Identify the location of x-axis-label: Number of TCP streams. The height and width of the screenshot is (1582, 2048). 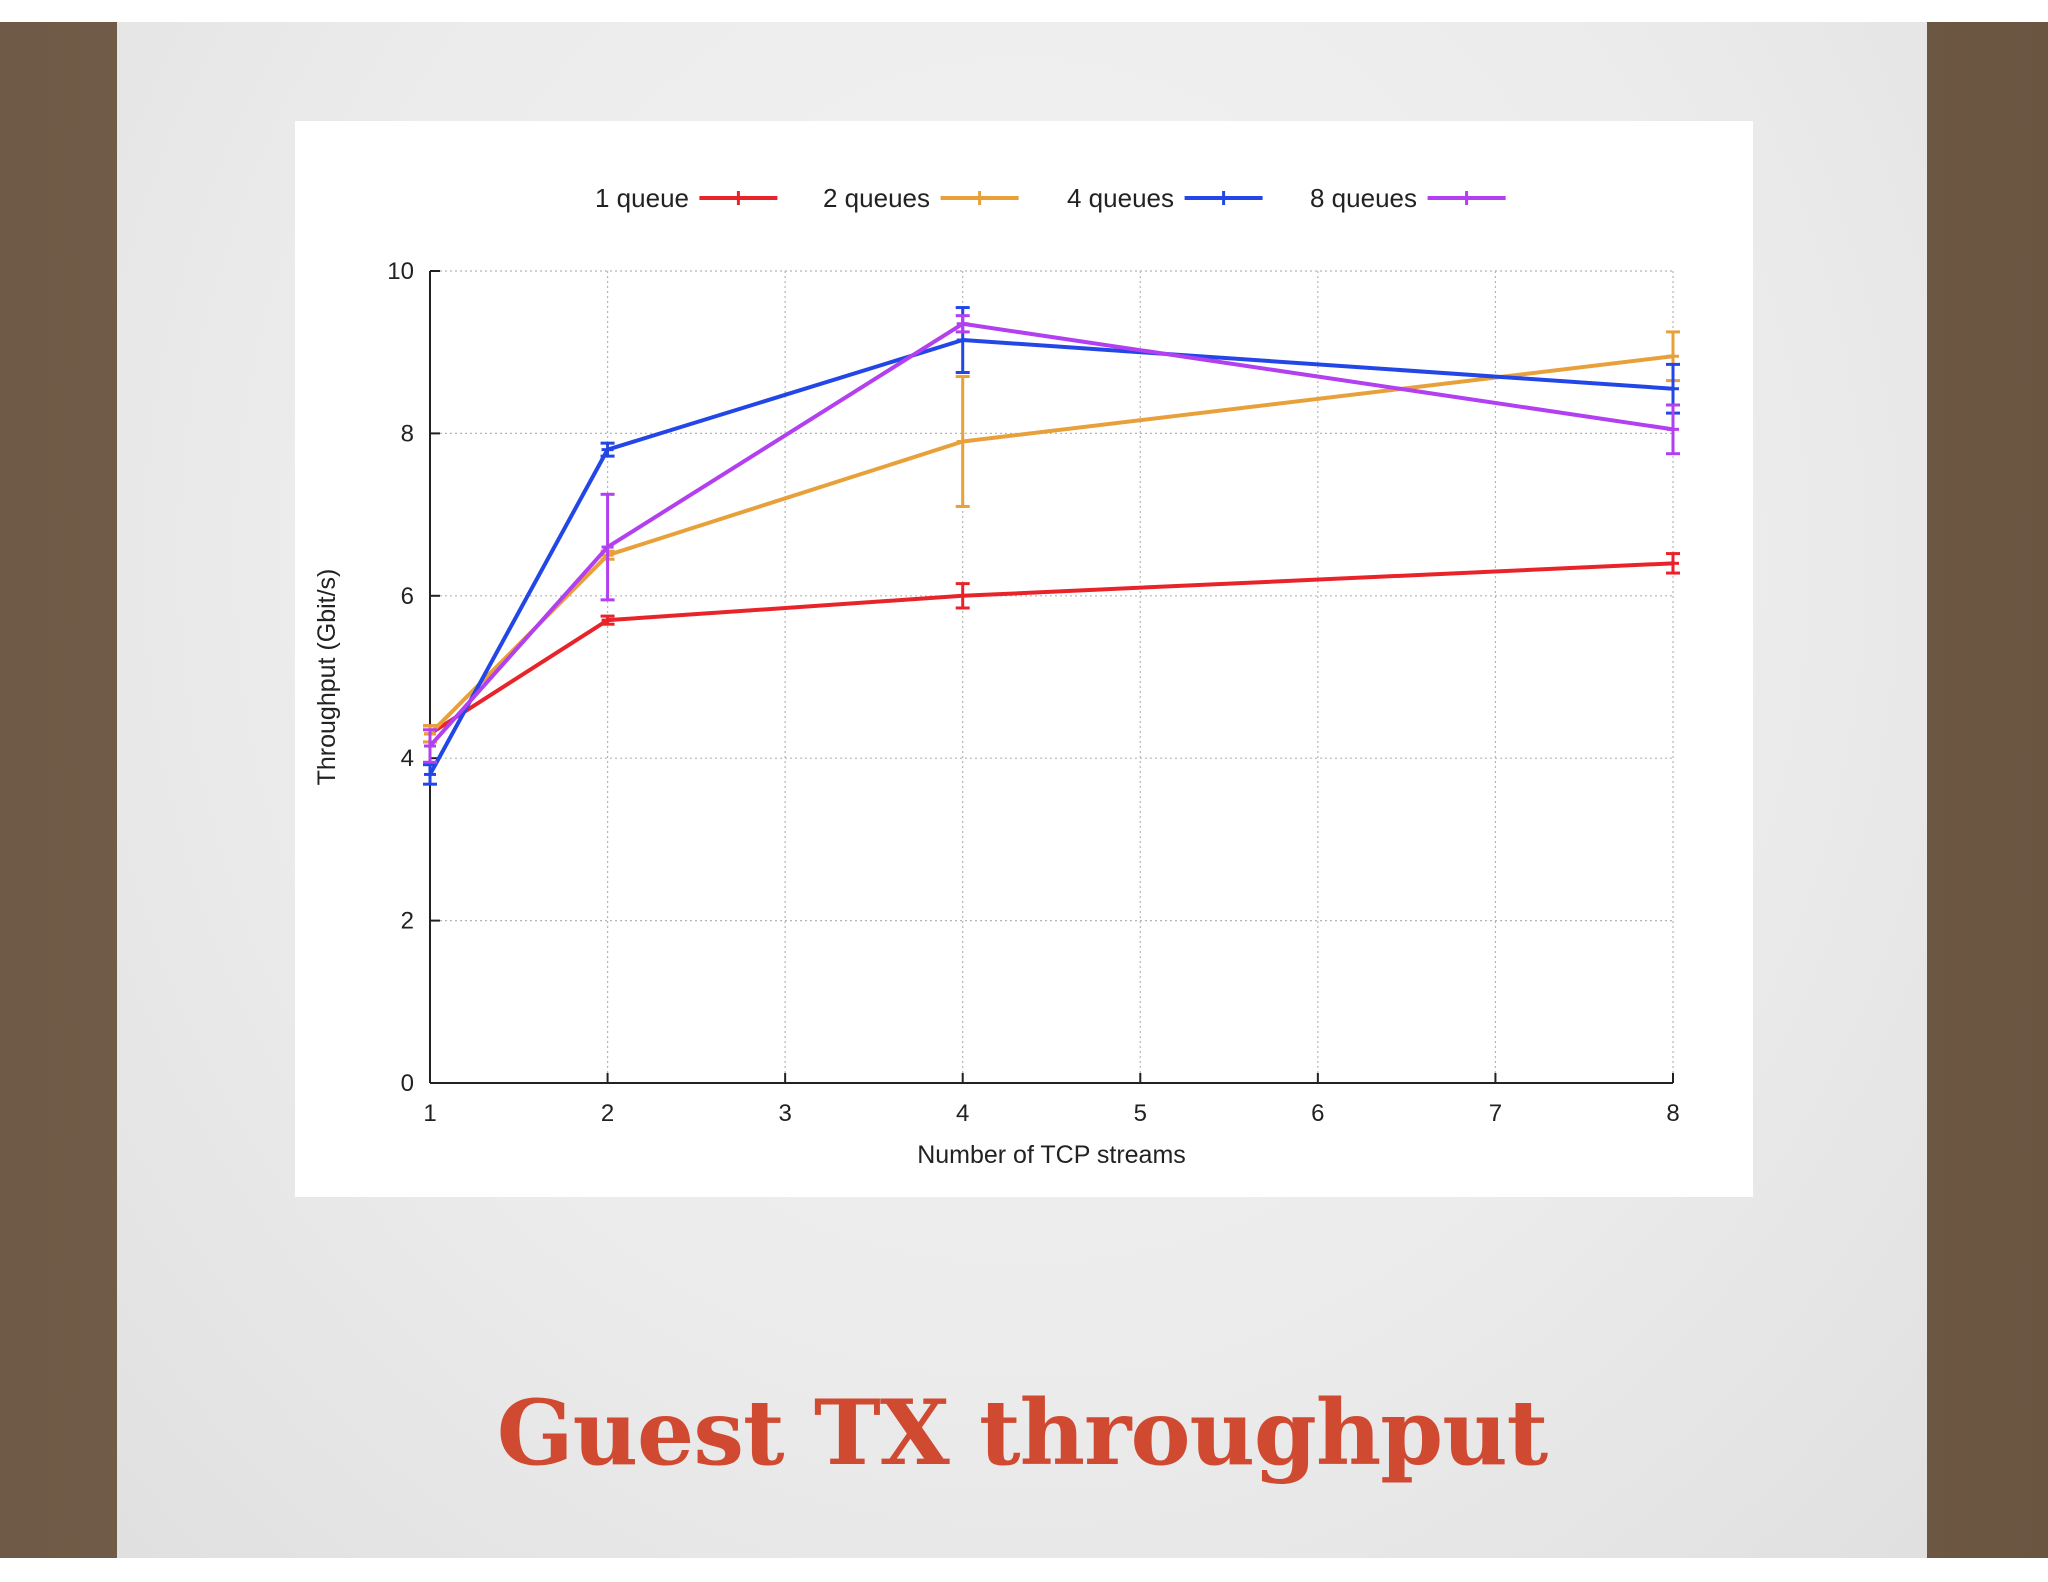
(1051, 1155).